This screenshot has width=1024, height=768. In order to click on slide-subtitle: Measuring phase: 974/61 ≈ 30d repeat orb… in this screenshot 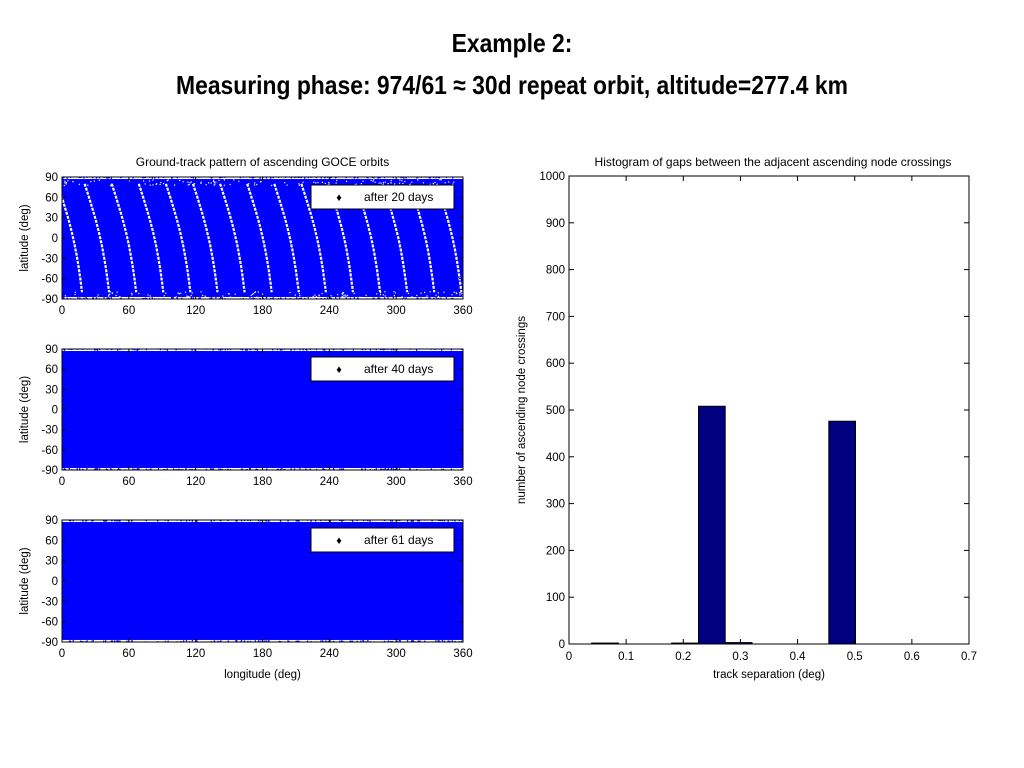, I will do `click(512, 85)`.